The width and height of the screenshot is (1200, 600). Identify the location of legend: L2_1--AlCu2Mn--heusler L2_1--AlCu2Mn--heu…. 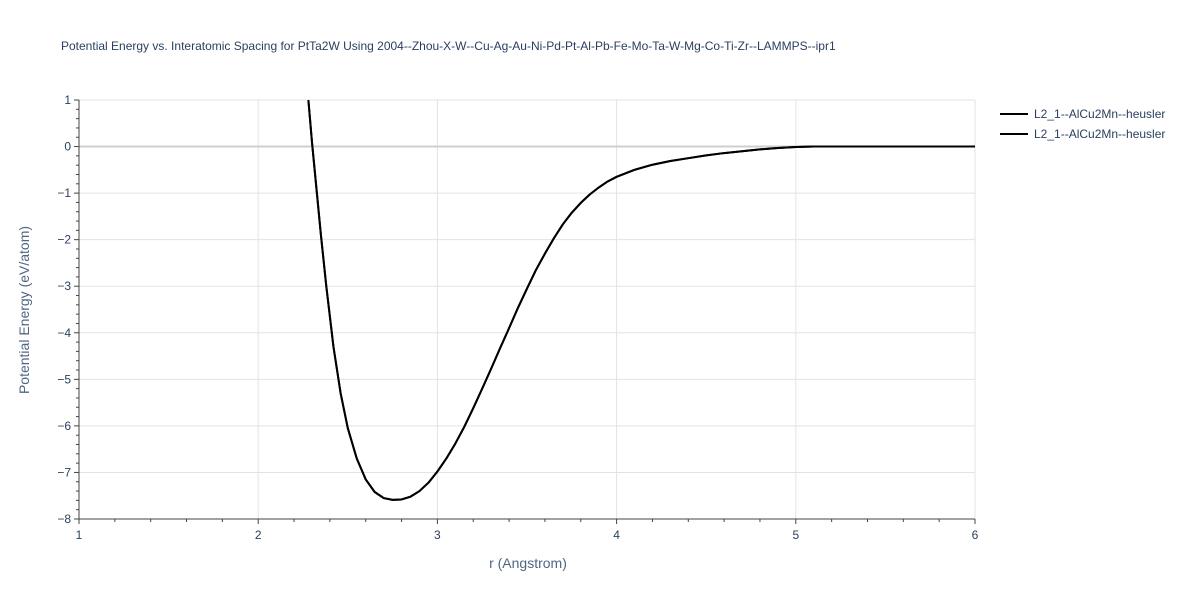
(1082, 124).